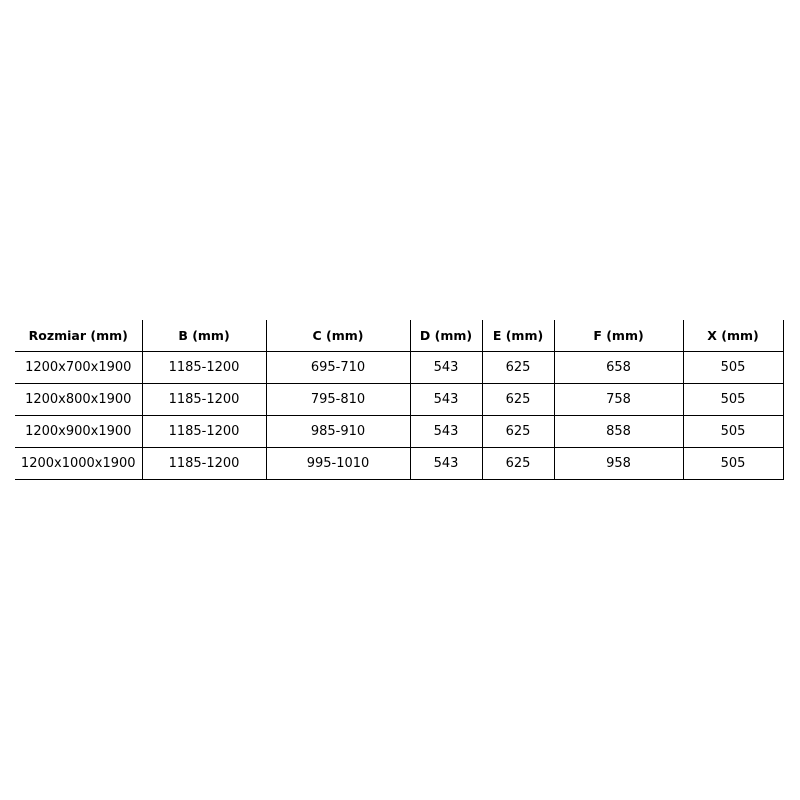  I want to click on table-cell: 995-1010, so click(338, 463).